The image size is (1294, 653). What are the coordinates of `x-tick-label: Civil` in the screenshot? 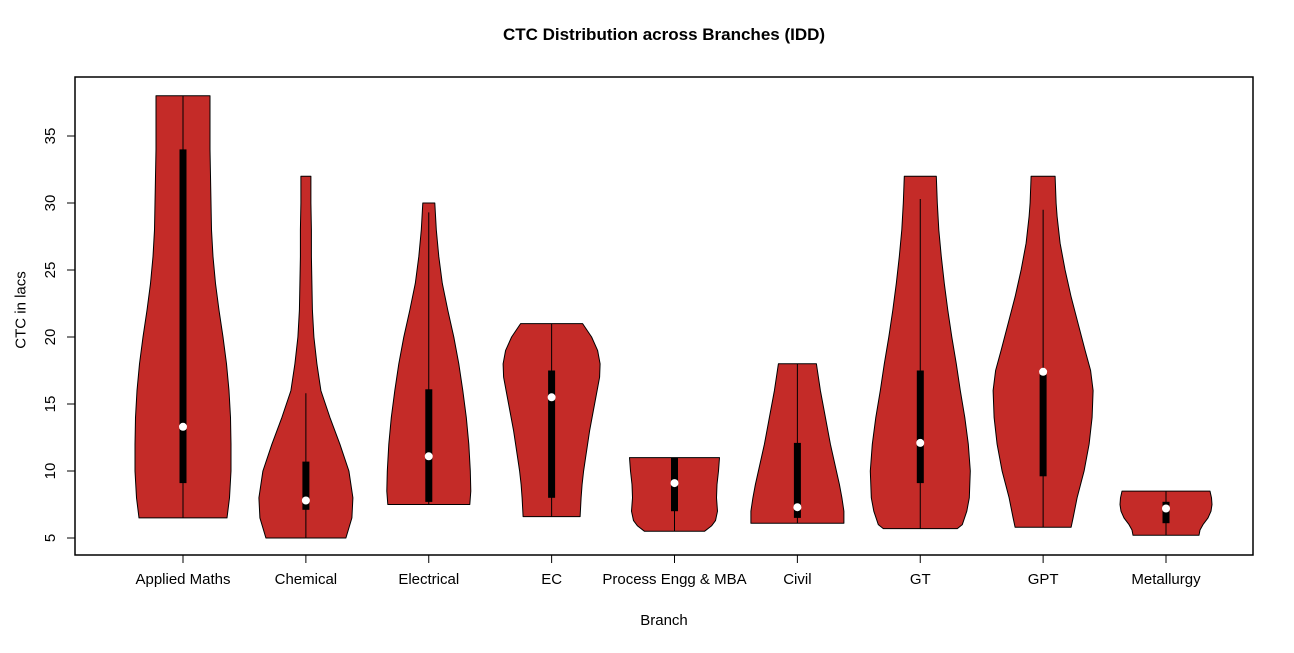 It's located at (797, 579).